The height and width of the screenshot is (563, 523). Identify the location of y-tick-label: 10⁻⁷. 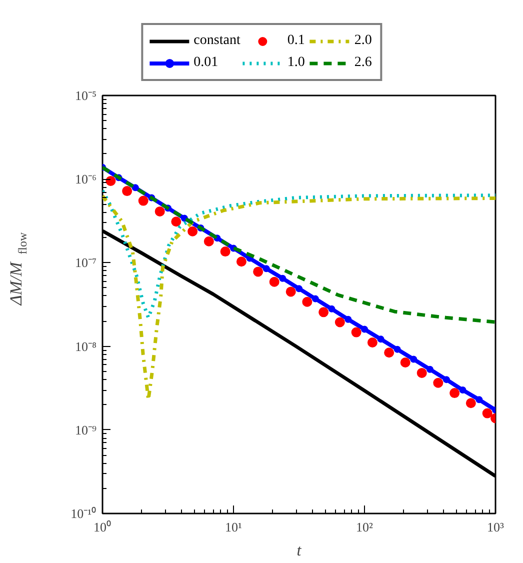
(85, 262).